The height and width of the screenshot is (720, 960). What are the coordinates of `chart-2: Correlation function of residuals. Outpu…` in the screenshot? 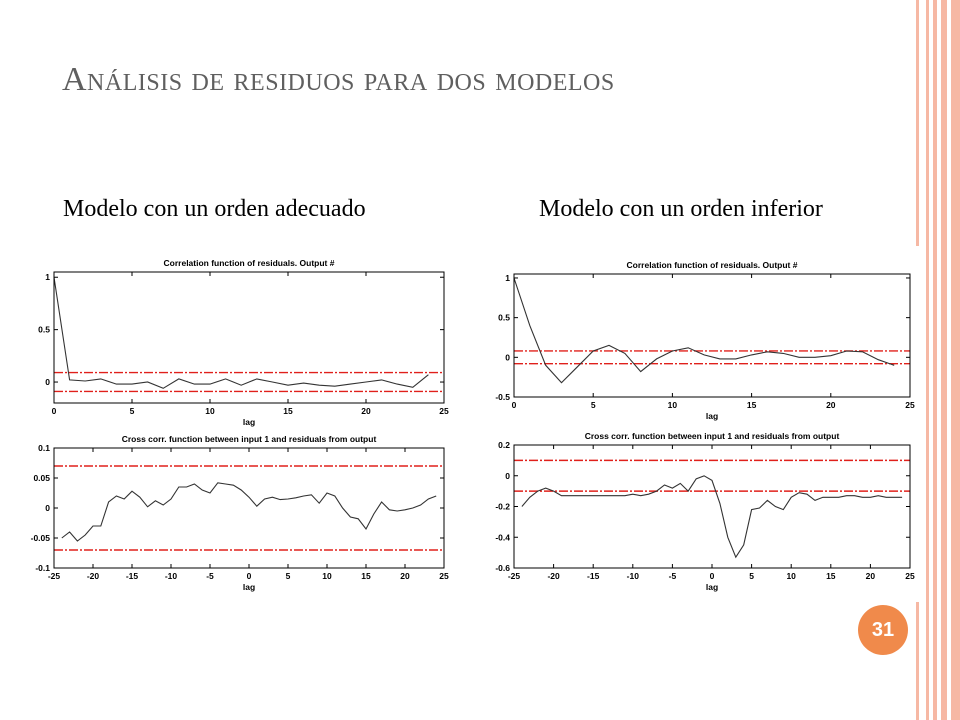 It's located at (705, 340).